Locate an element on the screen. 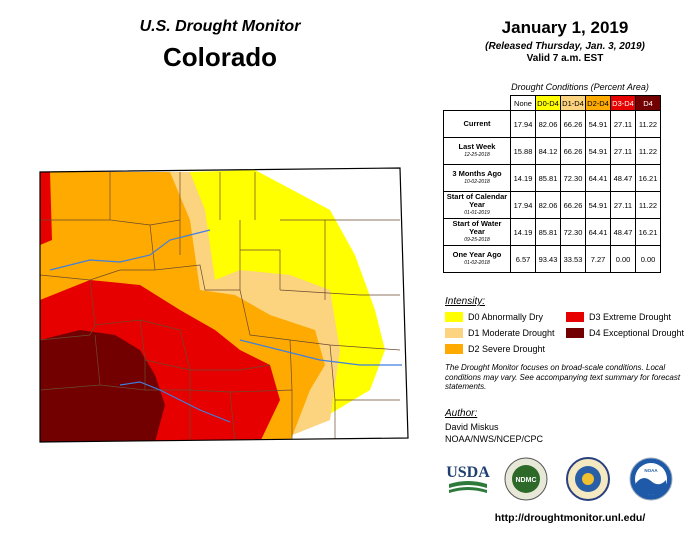 This screenshot has width=700, height=540. legend-item-d2: D2 Severe Drought is located at coordinates (500, 349).